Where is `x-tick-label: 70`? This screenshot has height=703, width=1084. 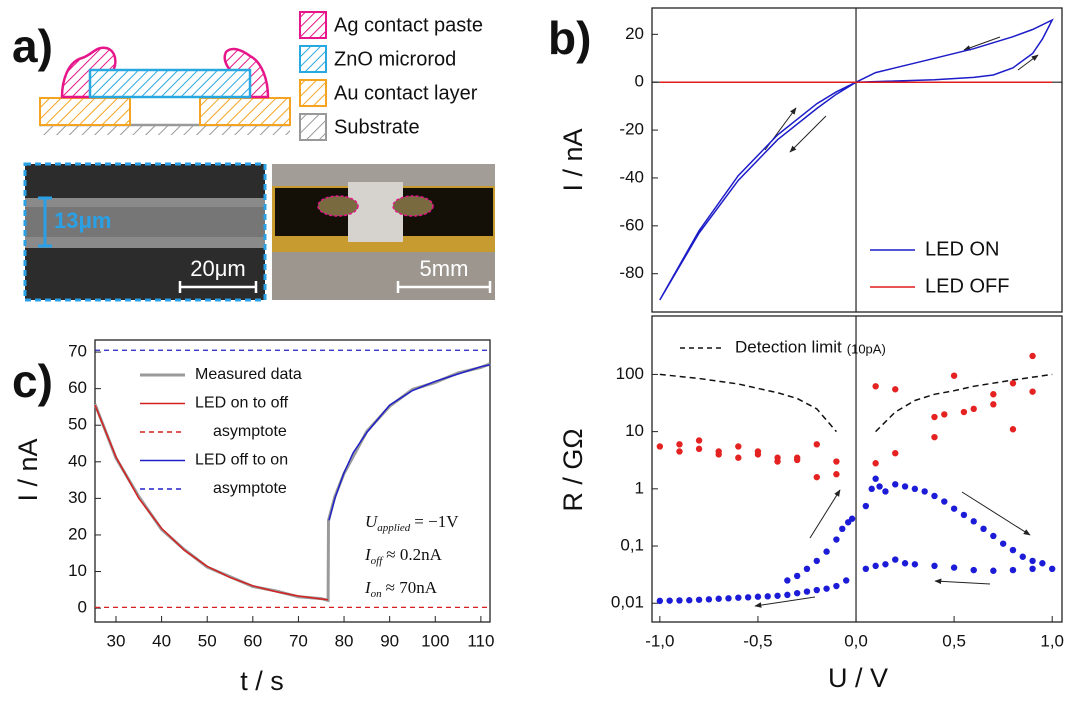
x-tick-label: 70 is located at coordinates (298, 640).